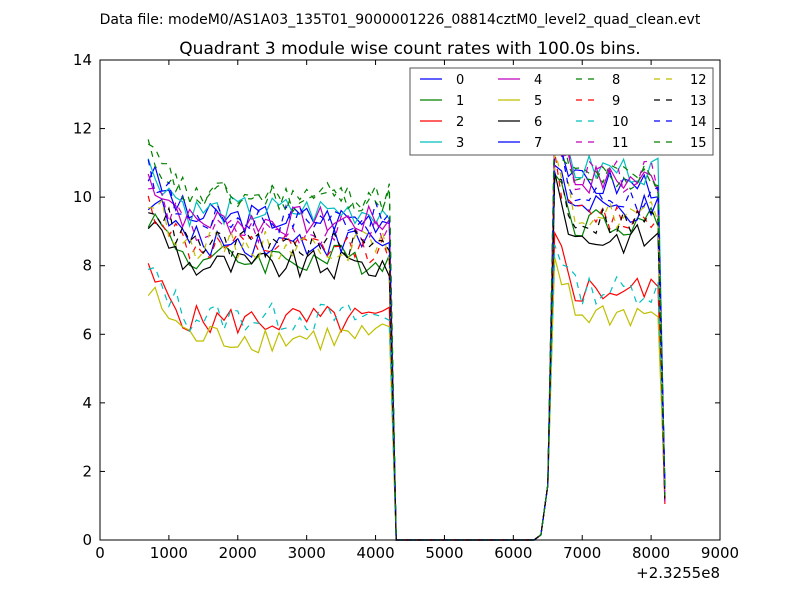 The width and height of the screenshot is (800, 600). Describe the element at coordinates (620, 143) in the screenshot. I see `legend-label-11: 11` at that location.